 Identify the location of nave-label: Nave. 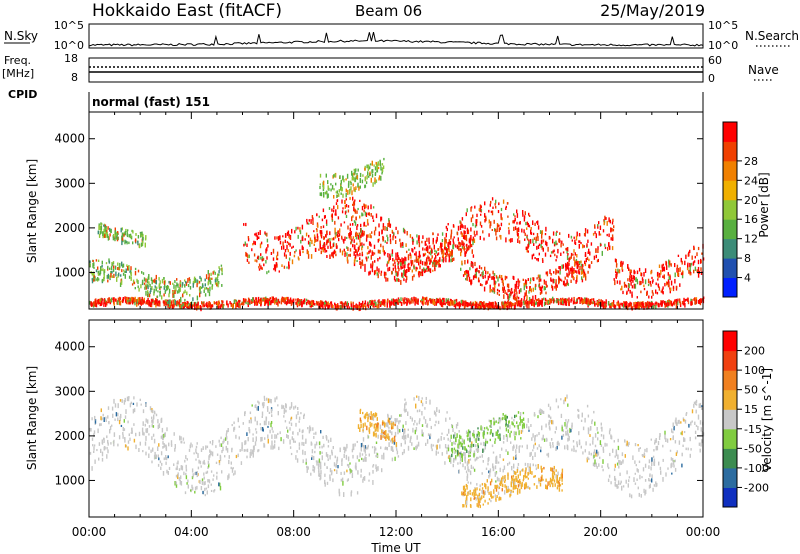
(763, 70).